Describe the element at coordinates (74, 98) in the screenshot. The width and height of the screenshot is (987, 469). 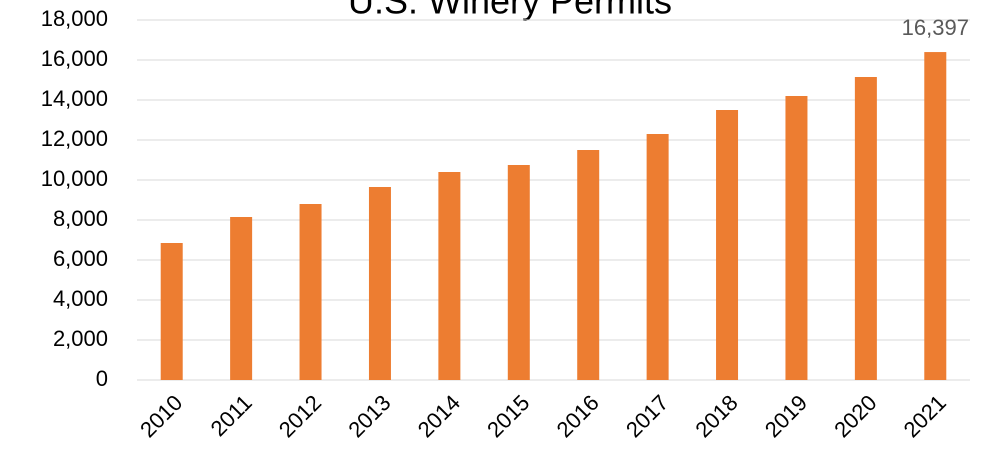
I see `y-tick-label: 14,000` at that location.